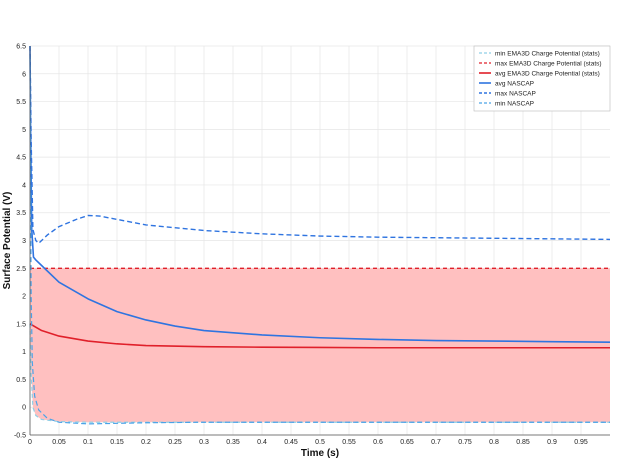 The image size is (624, 470). Describe the element at coordinates (291, 442) in the screenshot. I see `x-tick-label: 0.45` at that location.